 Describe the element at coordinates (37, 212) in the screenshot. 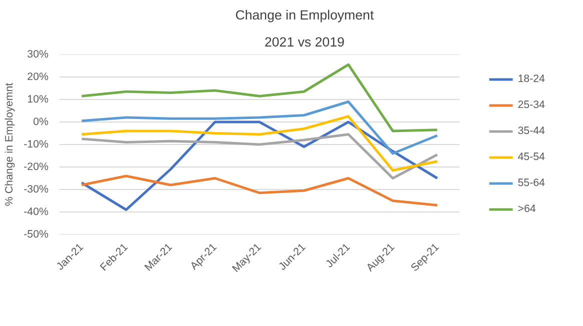

I see `y-tick-label: -40%` at that location.